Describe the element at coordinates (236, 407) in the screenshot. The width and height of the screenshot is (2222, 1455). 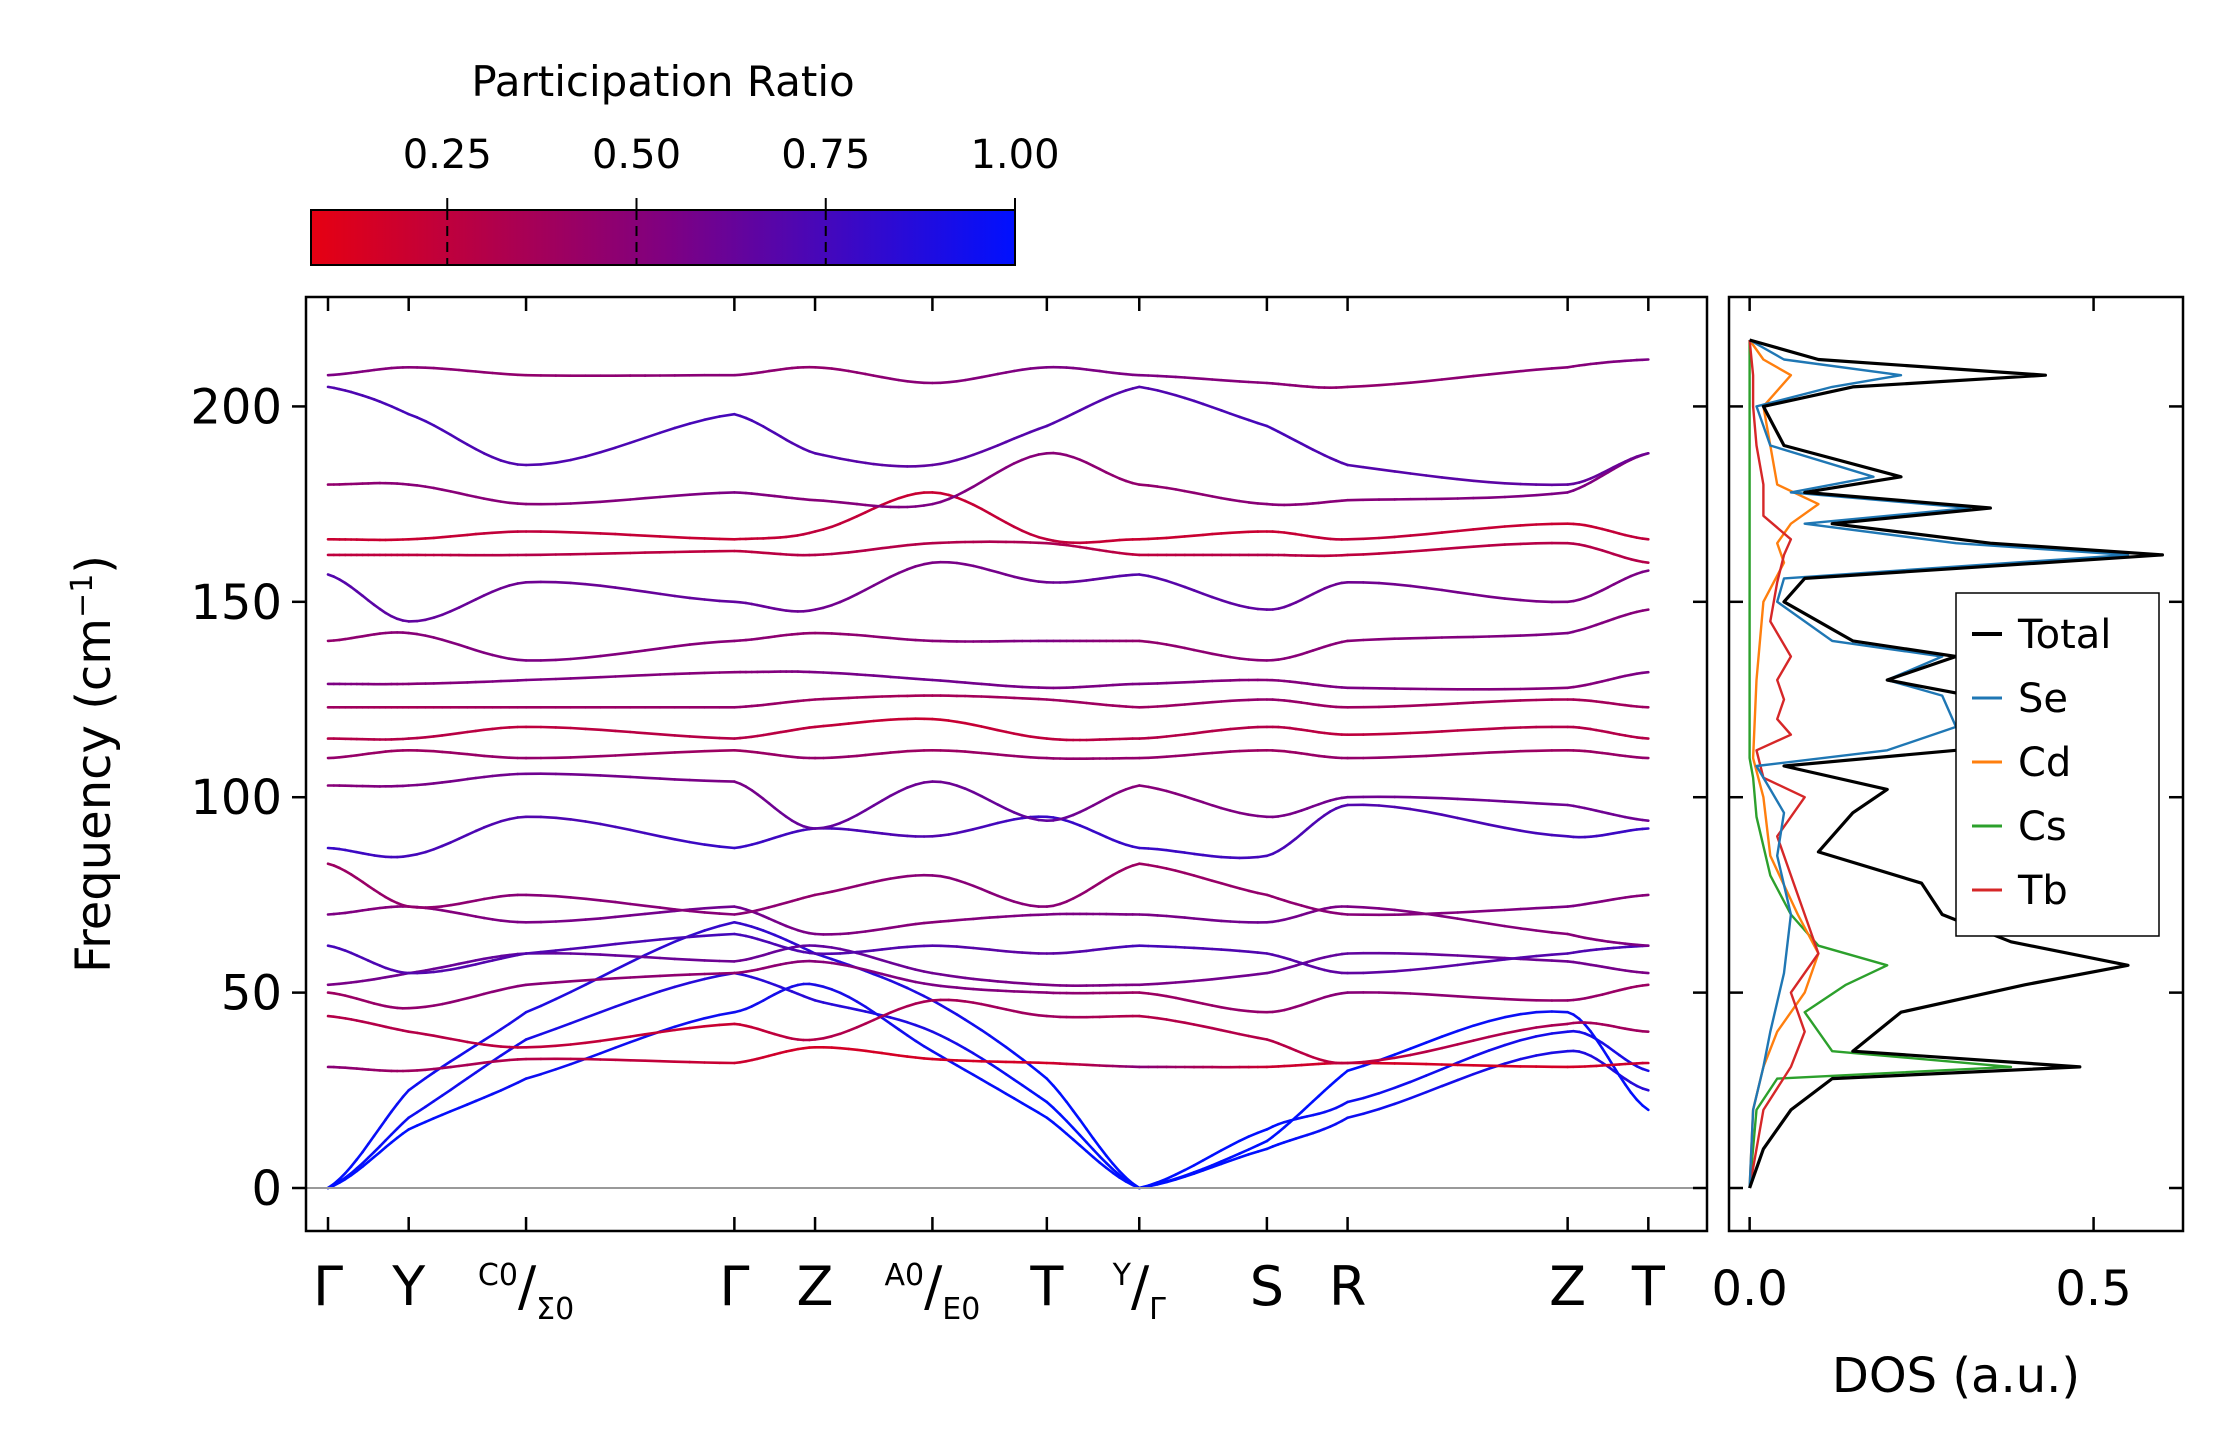
I see `frequency-tick-label: 200` at that location.